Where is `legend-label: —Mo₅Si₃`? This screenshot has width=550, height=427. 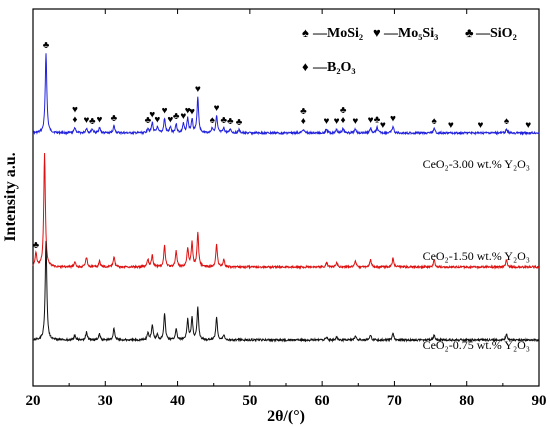
legend-label: —Mo₅Si₃ is located at coordinates (410, 33).